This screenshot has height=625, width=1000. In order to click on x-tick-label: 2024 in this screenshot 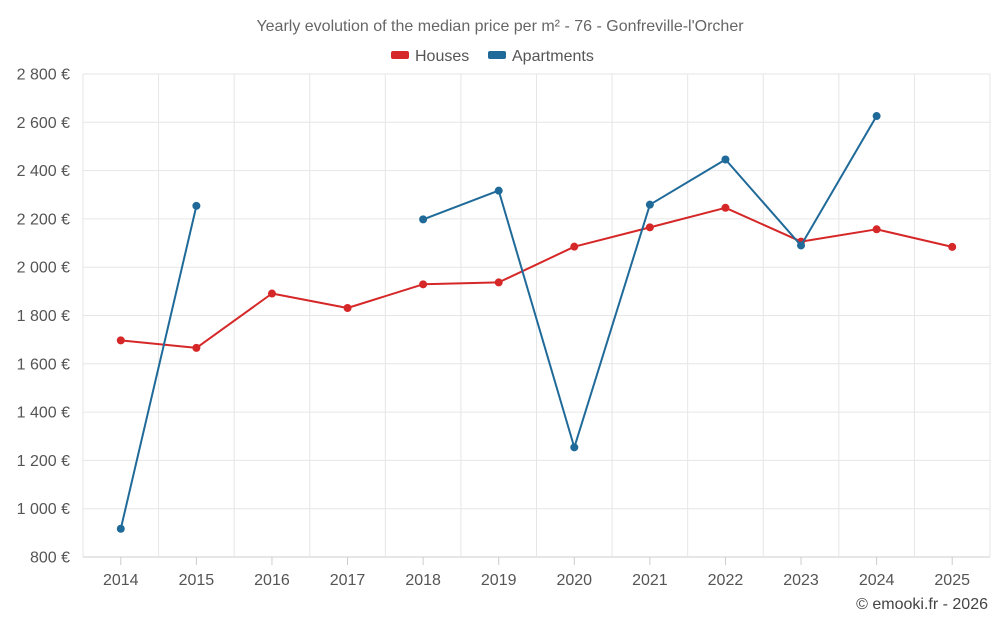, I will do `click(877, 580)`.